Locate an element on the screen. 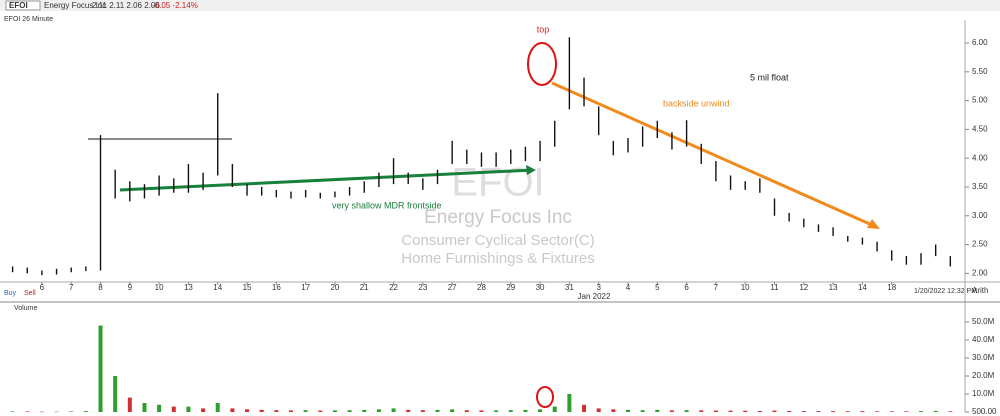  x-tick-label: 12 is located at coordinates (803, 287).